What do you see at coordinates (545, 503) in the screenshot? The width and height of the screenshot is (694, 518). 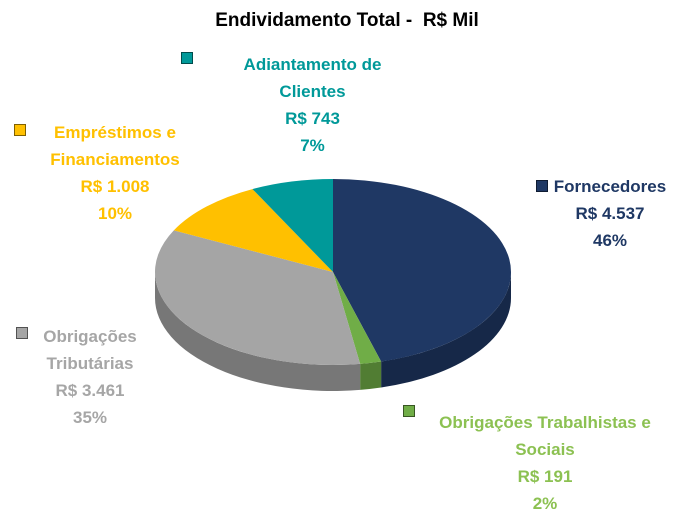 I see `percent-label: 2%` at bounding box center [545, 503].